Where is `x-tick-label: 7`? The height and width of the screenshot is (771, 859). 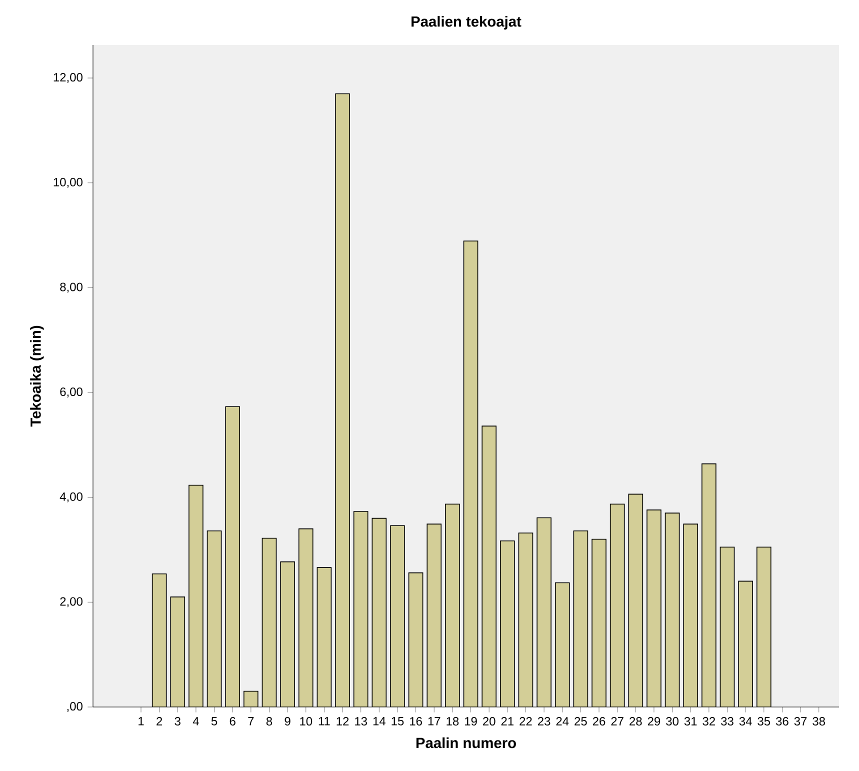 x-tick-label: 7 is located at coordinates (251, 721).